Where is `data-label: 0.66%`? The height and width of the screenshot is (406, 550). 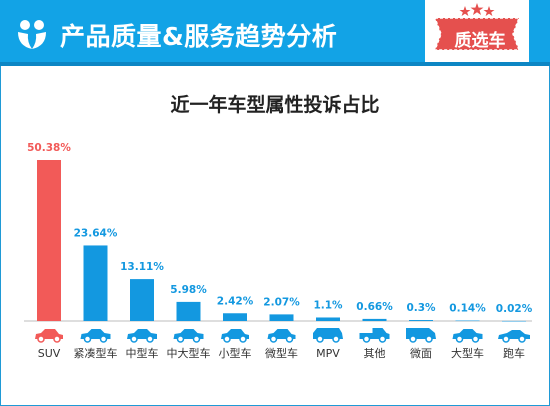 data-label: 0.66% is located at coordinates (374, 307).